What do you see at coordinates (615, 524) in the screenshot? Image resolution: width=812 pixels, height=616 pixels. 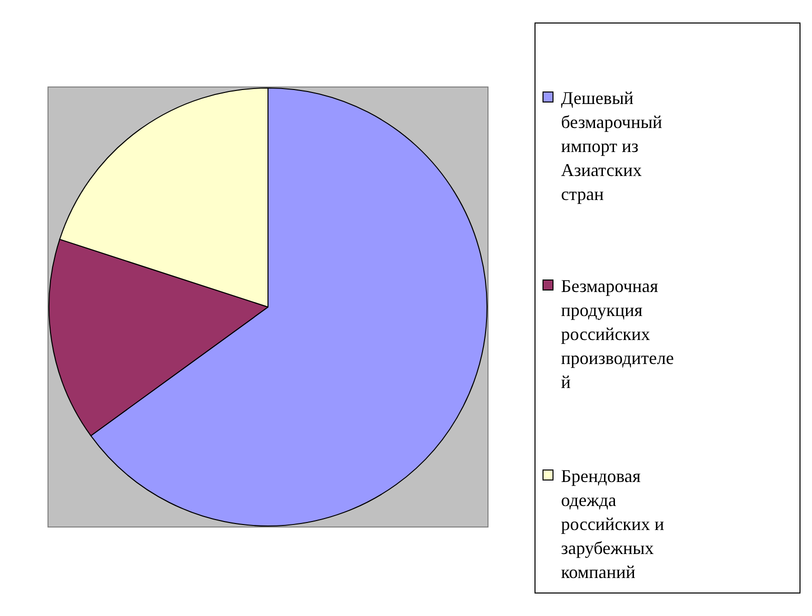 I see `legend-label: Брендовая одежда российских и зарубежных компаний` at bounding box center [615, 524].